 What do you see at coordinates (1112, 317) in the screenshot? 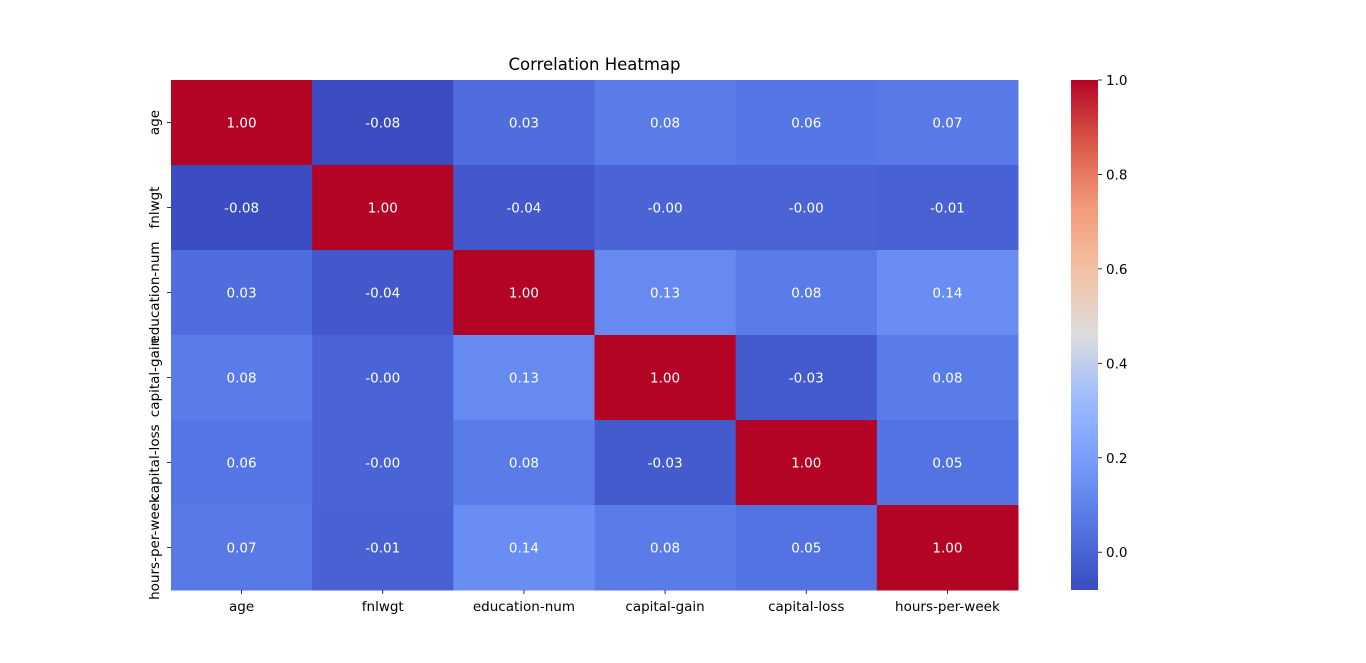
I see `colorbar-ticks: 0.0 0.2 0.4 0.6 0.8 1.0` at bounding box center [1112, 317].